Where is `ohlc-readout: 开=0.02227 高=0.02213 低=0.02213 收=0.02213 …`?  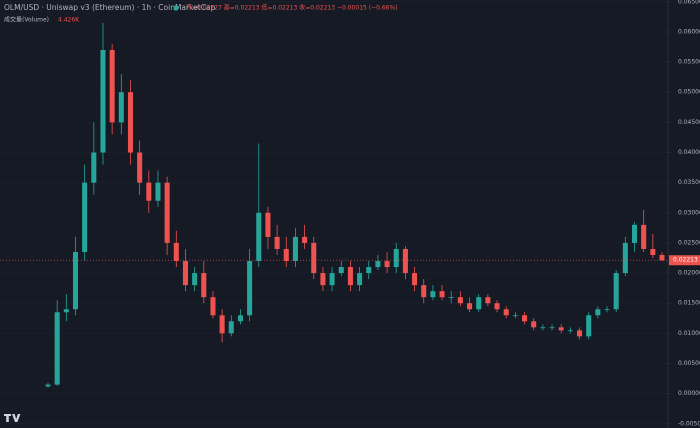 ohlc-readout: 开=0.02227 高=0.02213 低=0.02213 收=0.02213 … is located at coordinates (292, 8).